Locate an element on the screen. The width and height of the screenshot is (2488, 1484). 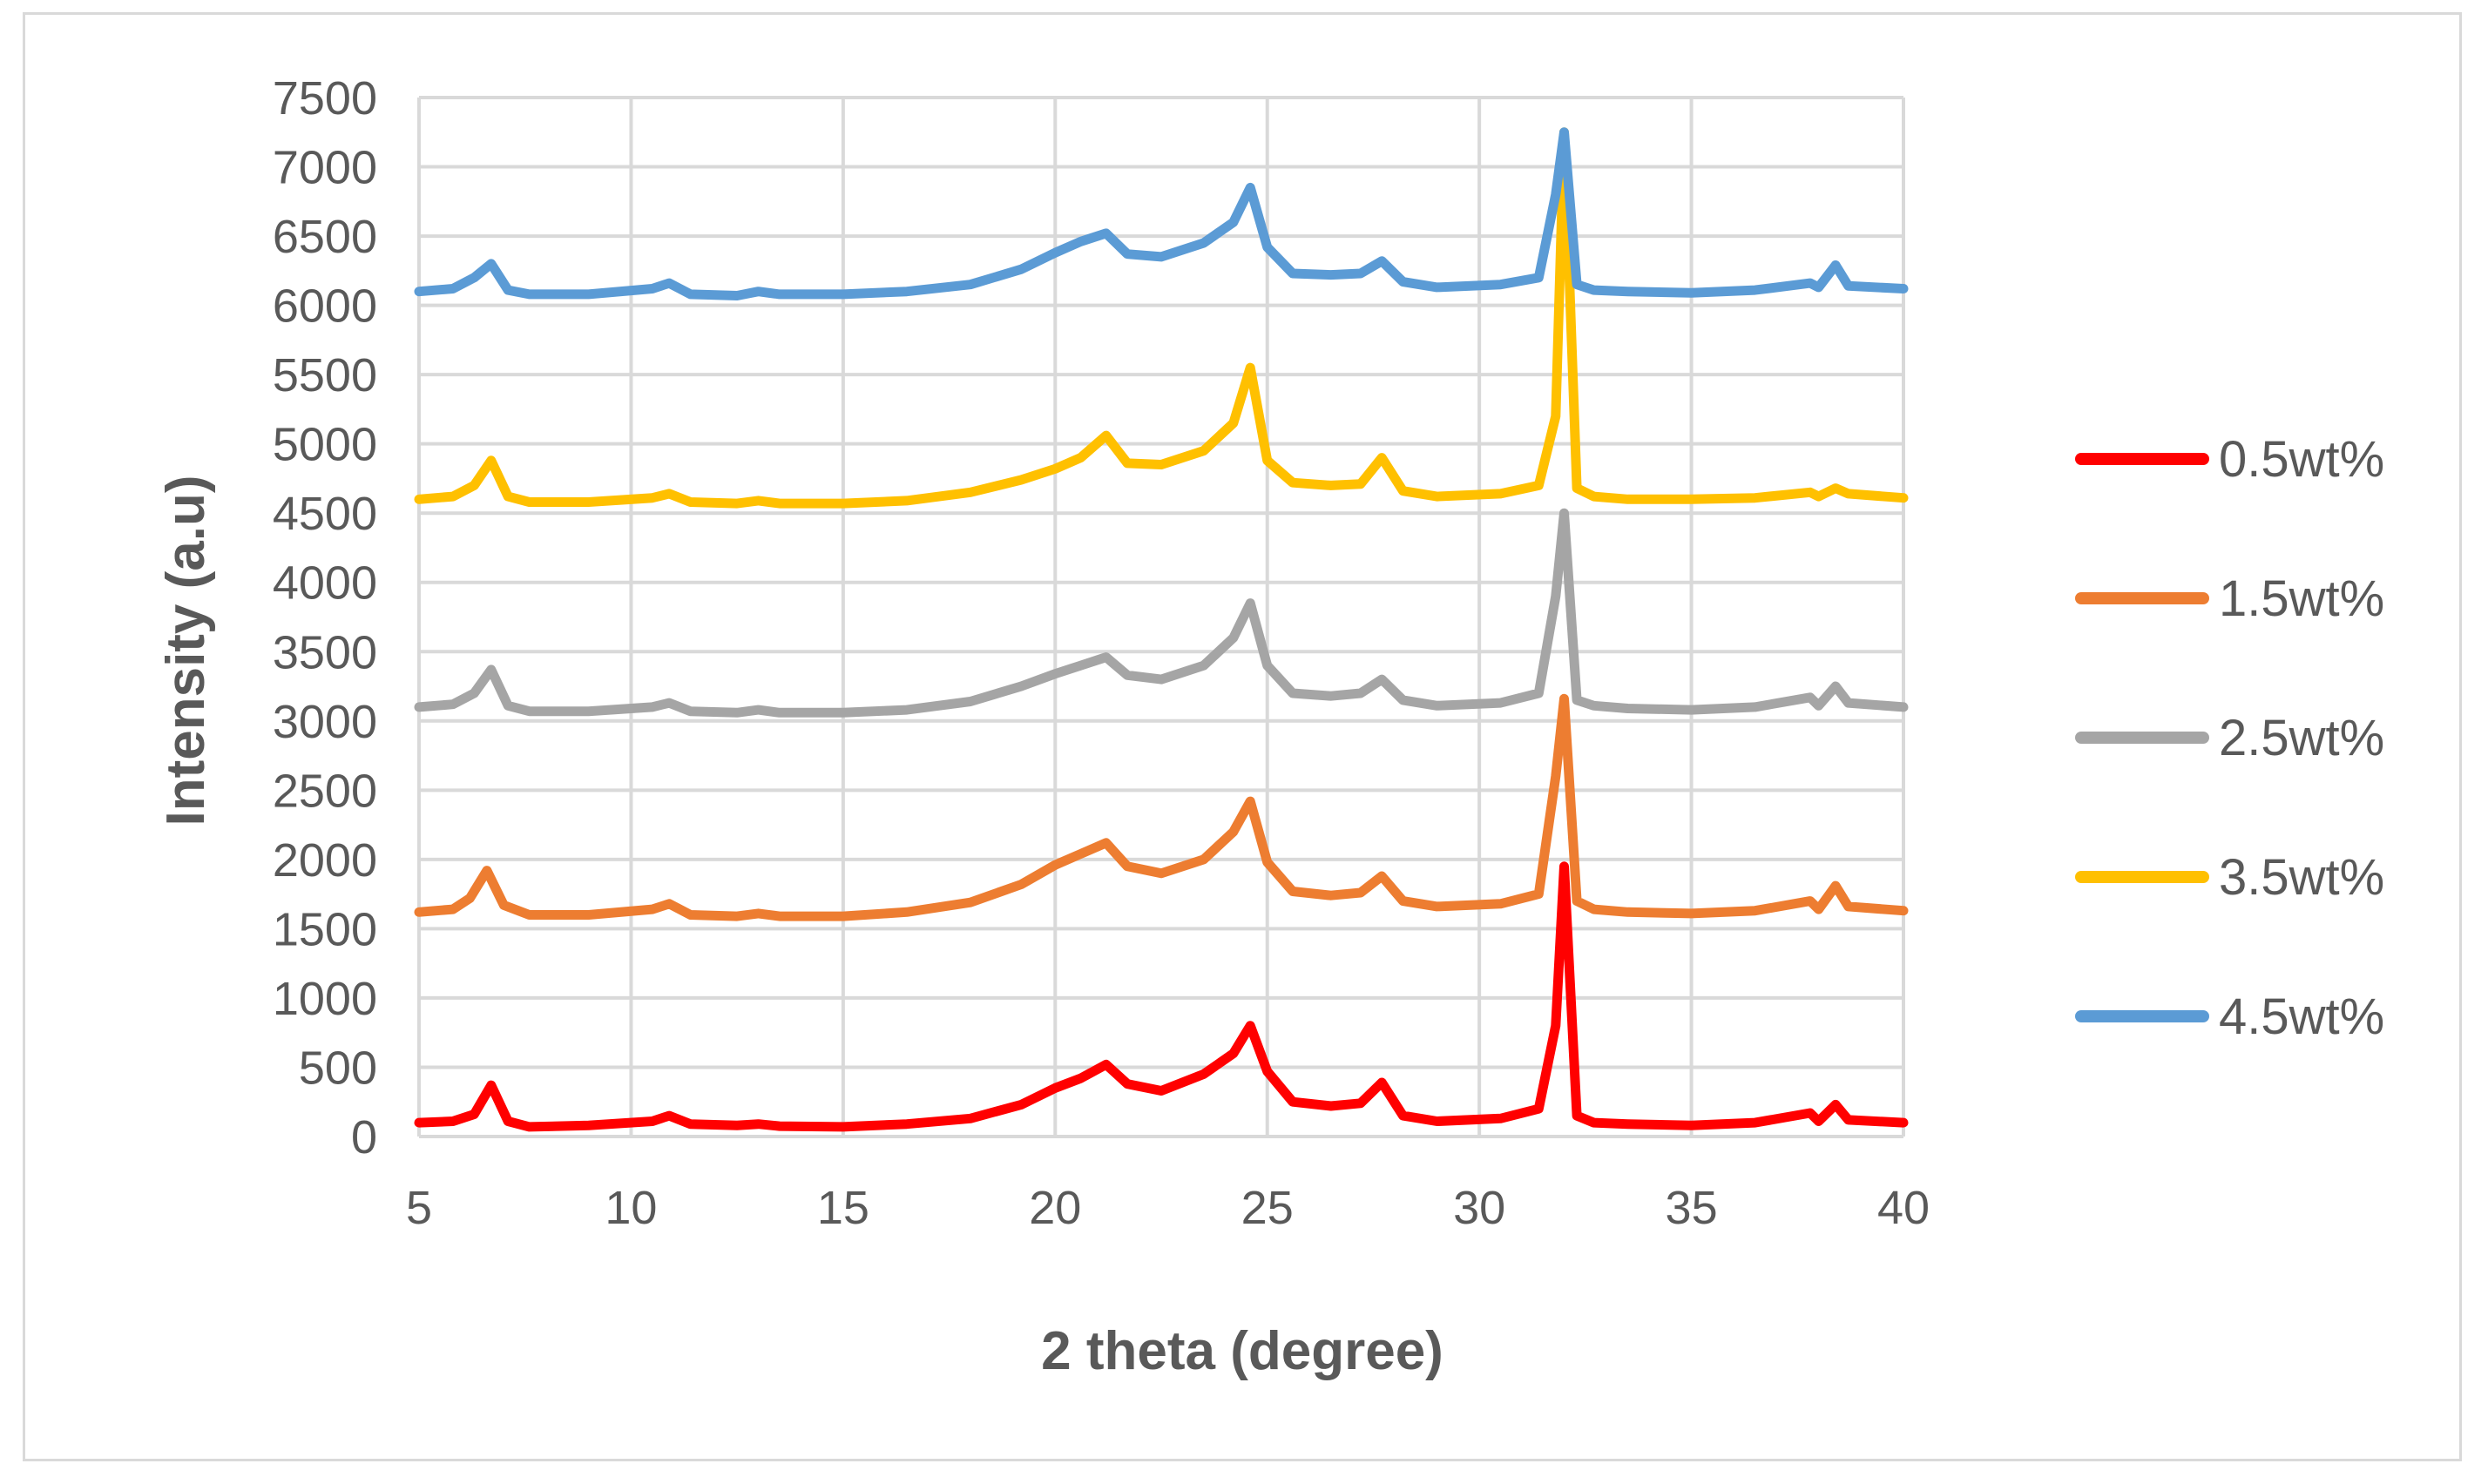
legend-label: 2.5wt% is located at coordinates (2301, 738).